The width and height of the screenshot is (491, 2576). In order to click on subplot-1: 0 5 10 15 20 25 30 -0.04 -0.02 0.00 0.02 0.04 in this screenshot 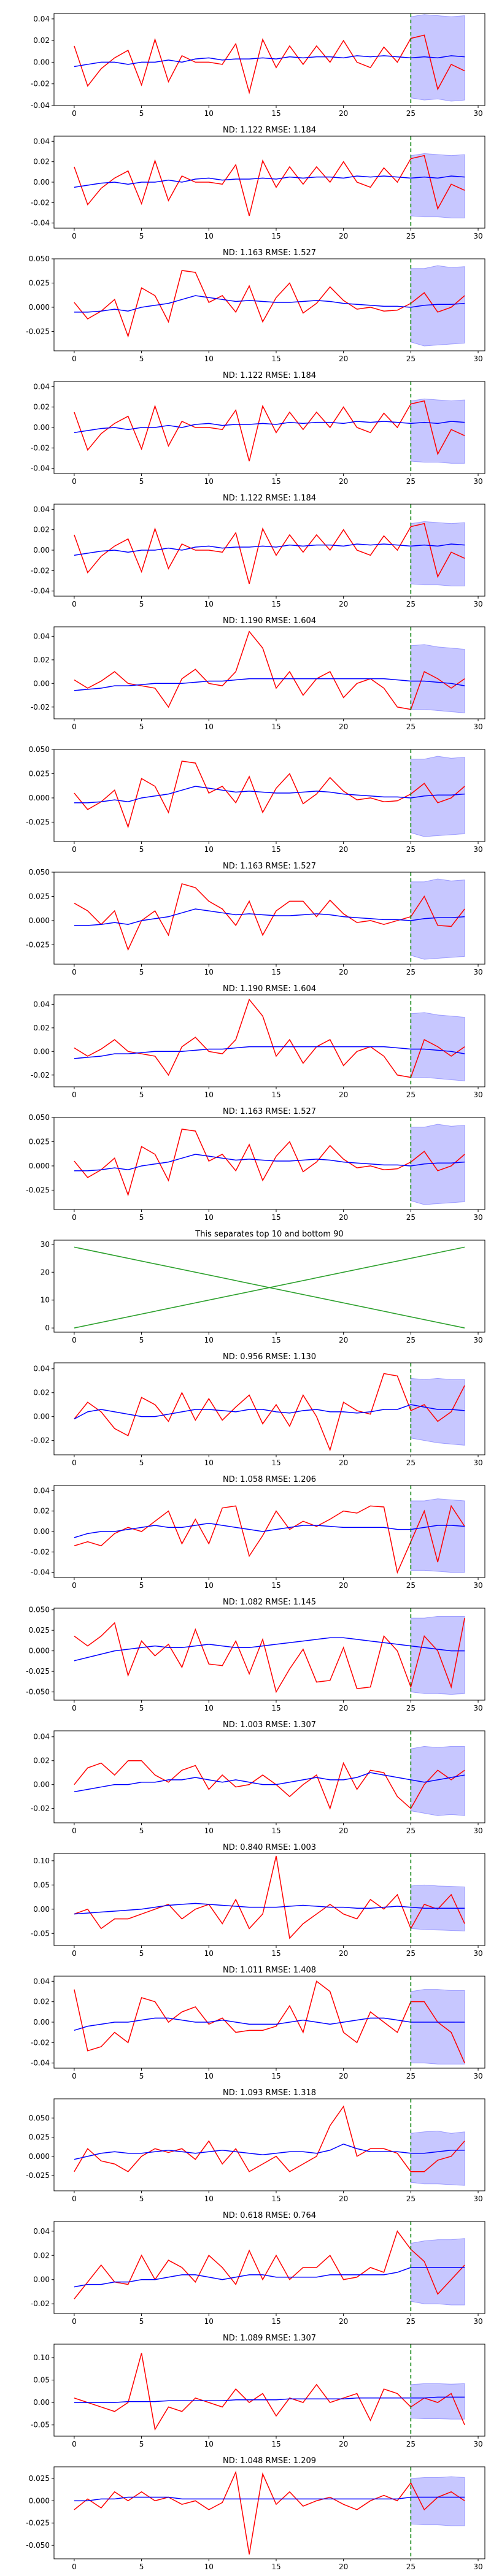, I will do `click(258, 65)`.